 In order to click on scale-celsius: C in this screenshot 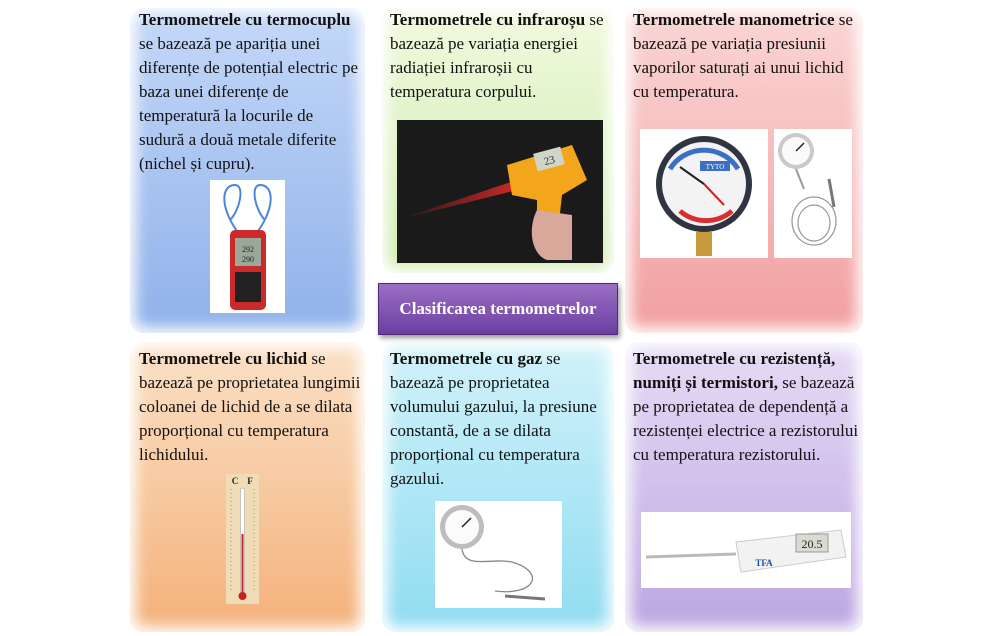, I will do `click(235, 481)`.